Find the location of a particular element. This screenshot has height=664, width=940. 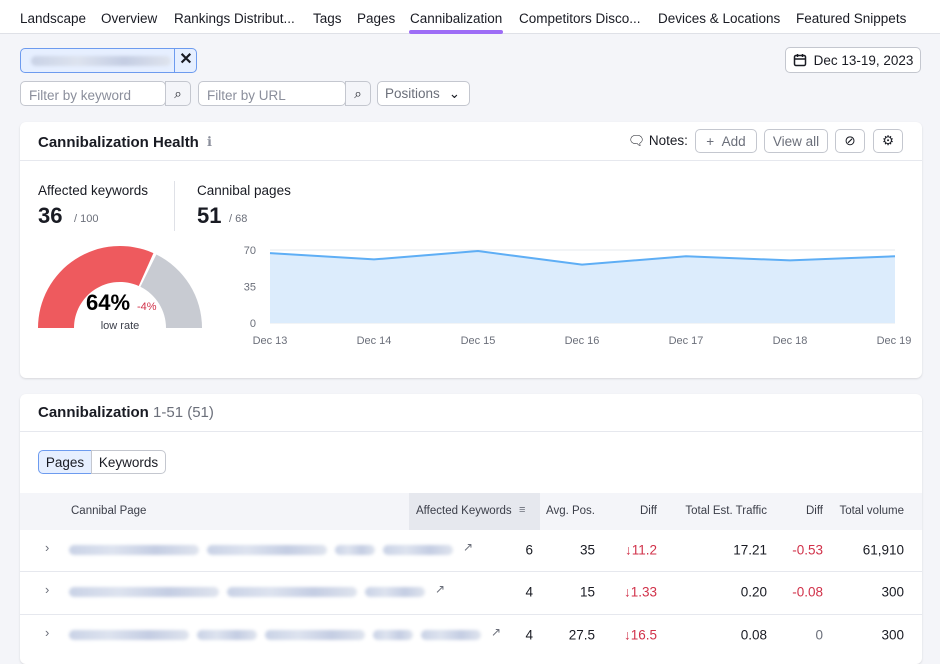

hide-button: ⊘ is located at coordinates (850, 141).